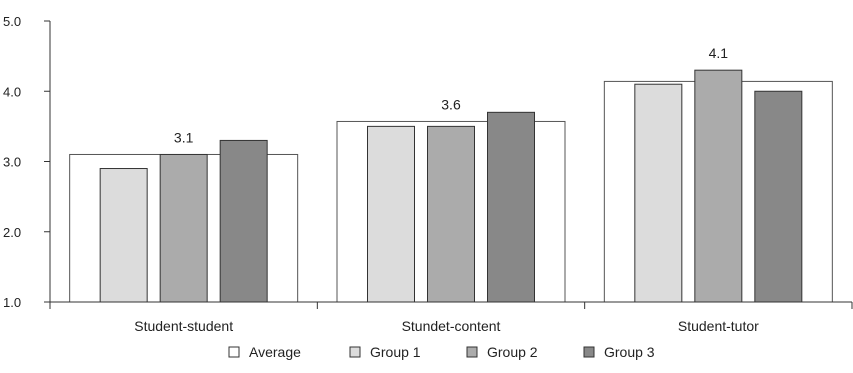 The width and height of the screenshot is (853, 373). I want to click on data-label-3: 4.1, so click(719, 53).